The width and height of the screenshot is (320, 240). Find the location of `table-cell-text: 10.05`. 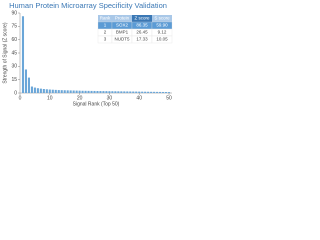

table-cell-text: 10.05 is located at coordinates (162, 39).